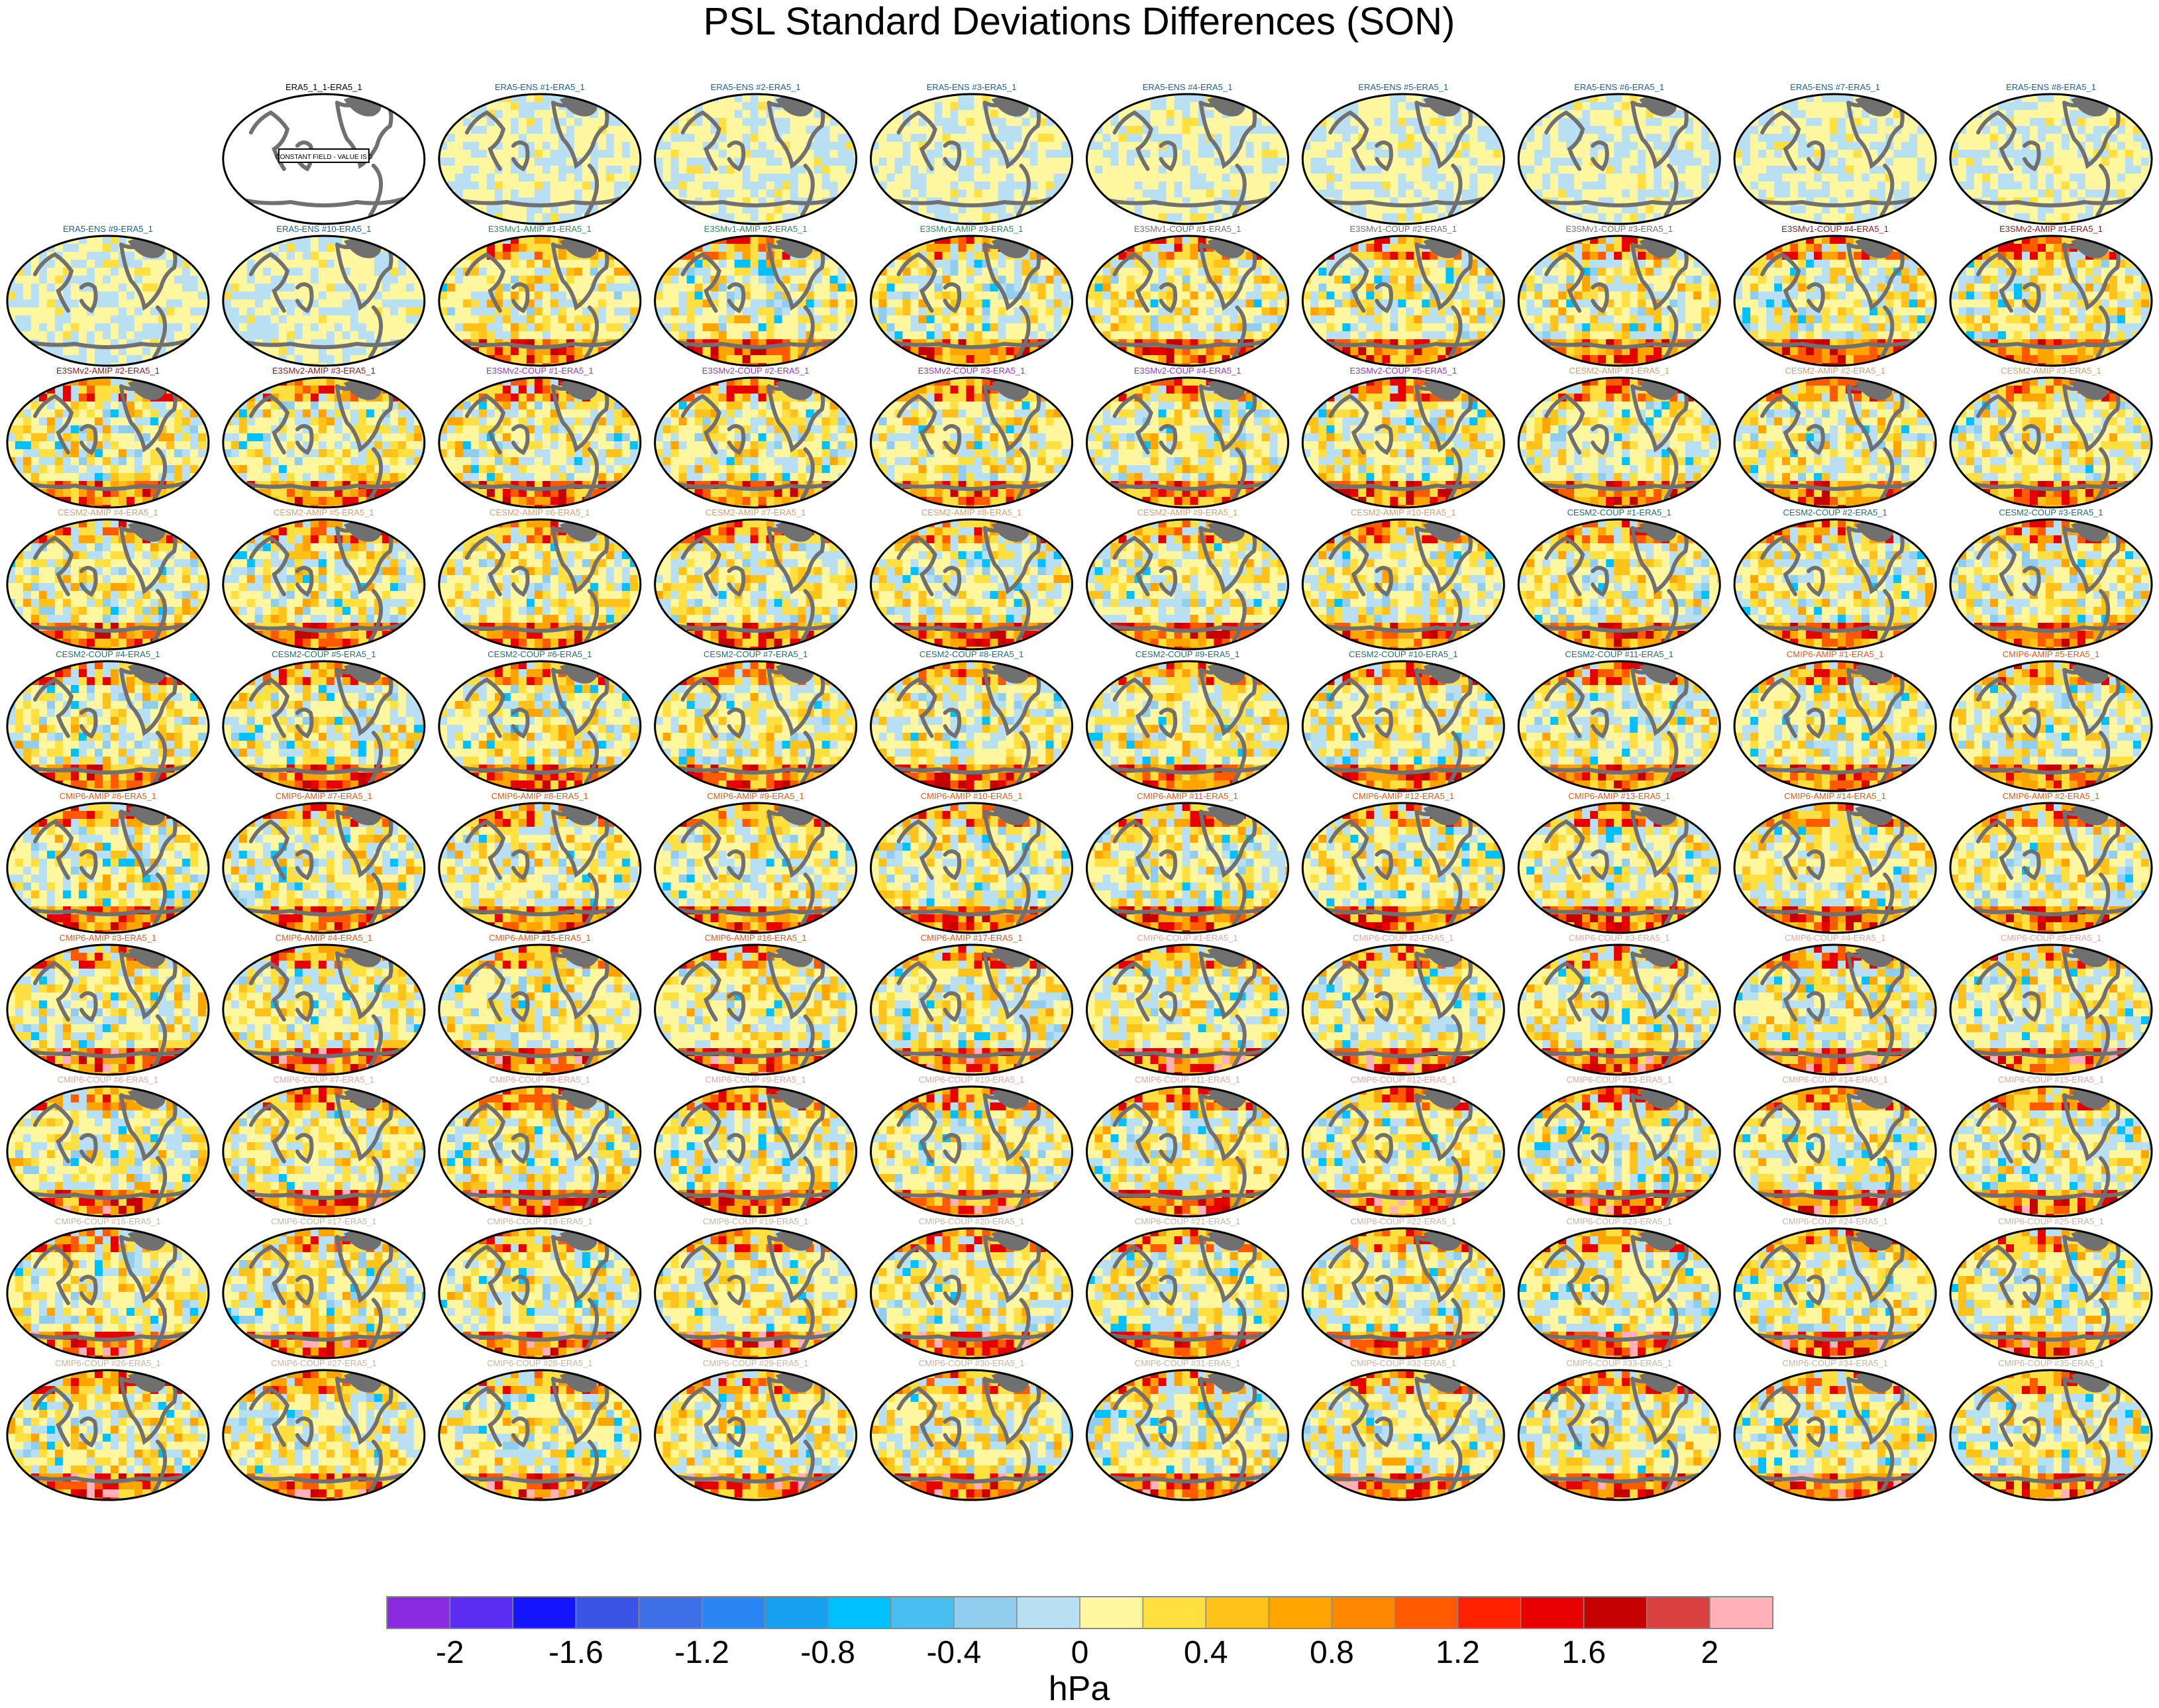 Image resolution: width=2159 pixels, height=1708 pixels. I want to click on panel-label: CESM2-COUP #4-ERA5_1, so click(108, 654).